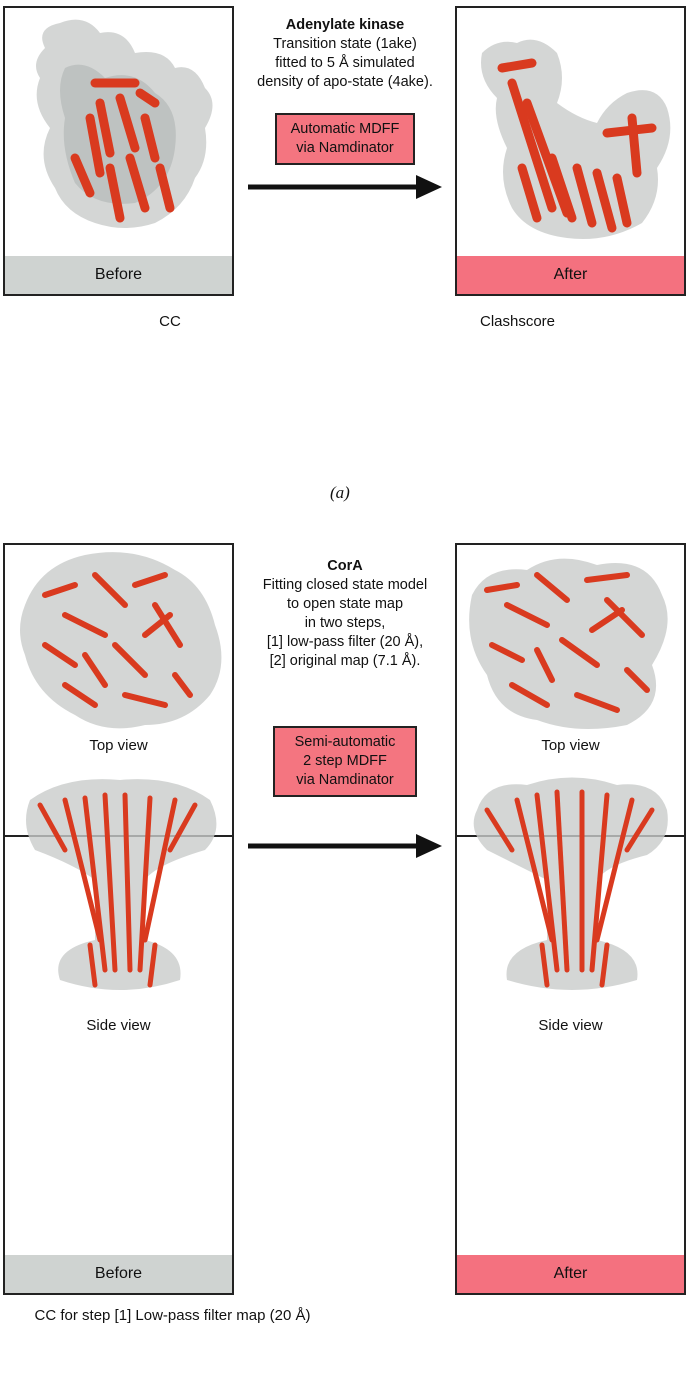 Image resolution: width=692 pixels, height=1379 pixels. What do you see at coordinates (570, 1025) in the screenshot?
I see `after-side-view-label: Side view` at bounding box center [570, 1025].